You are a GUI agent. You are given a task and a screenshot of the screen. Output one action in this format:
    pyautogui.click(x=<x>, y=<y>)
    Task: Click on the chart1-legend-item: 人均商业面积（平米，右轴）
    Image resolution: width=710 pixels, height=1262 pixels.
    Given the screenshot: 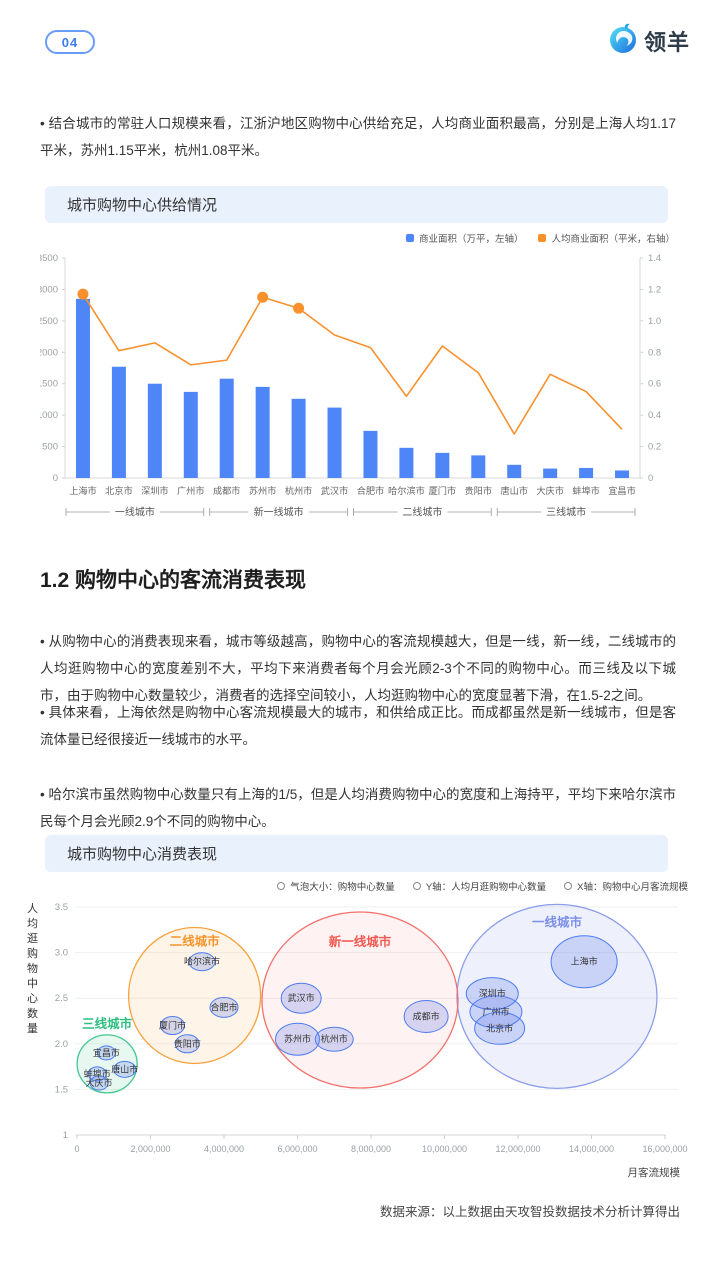 What is the action you would take?
    pyautogui.click(x=606, y=238)
    